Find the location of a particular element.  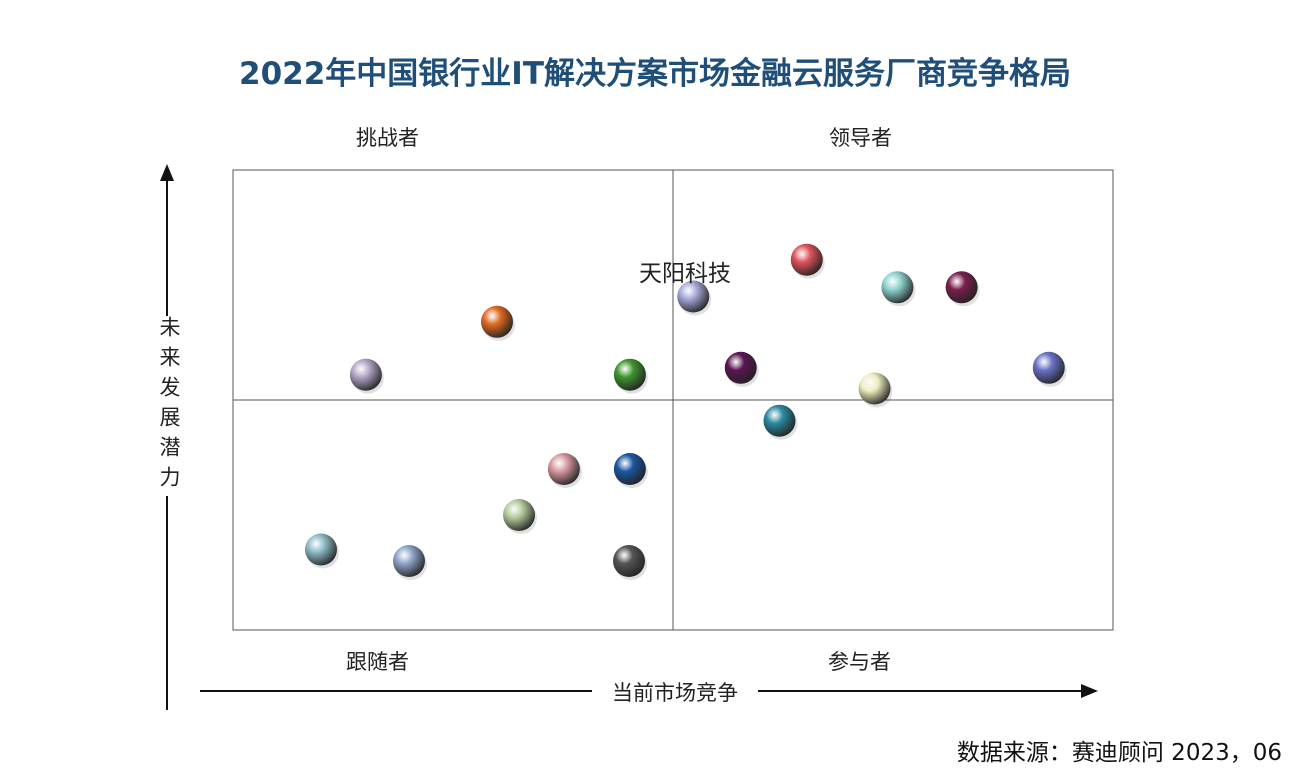

x-axis-label: 当前市场竞争 is located at coordinates (675, 692).